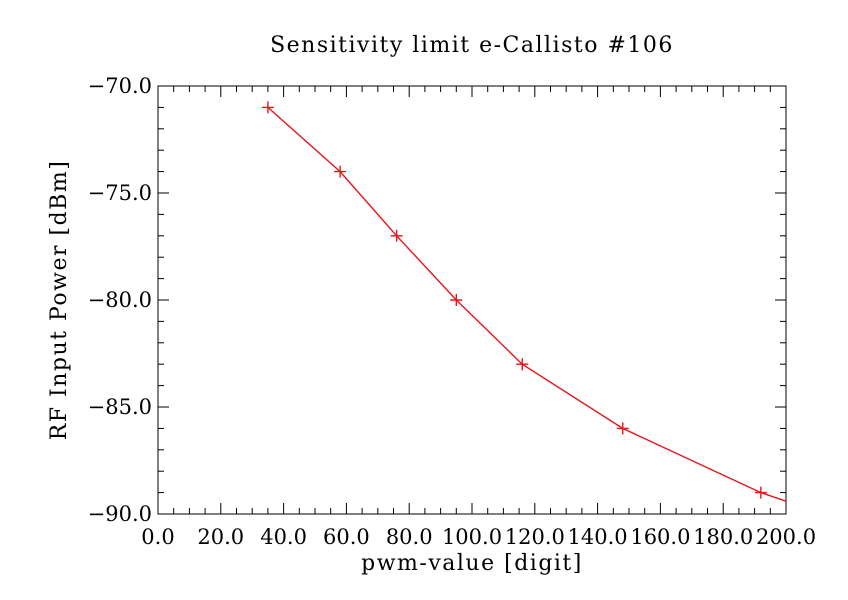 The image size is (848, 600). What do you see at coordinates (120, 86) in the screenshot?
I see `y-tick-label: −70.0` at bounding box center [120, 86].